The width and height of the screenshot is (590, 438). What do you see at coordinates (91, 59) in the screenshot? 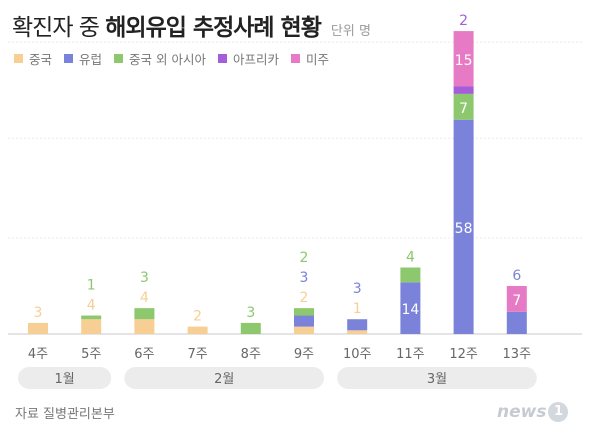
I see `legend-label: 유럽` at bounding box center [91, 59].